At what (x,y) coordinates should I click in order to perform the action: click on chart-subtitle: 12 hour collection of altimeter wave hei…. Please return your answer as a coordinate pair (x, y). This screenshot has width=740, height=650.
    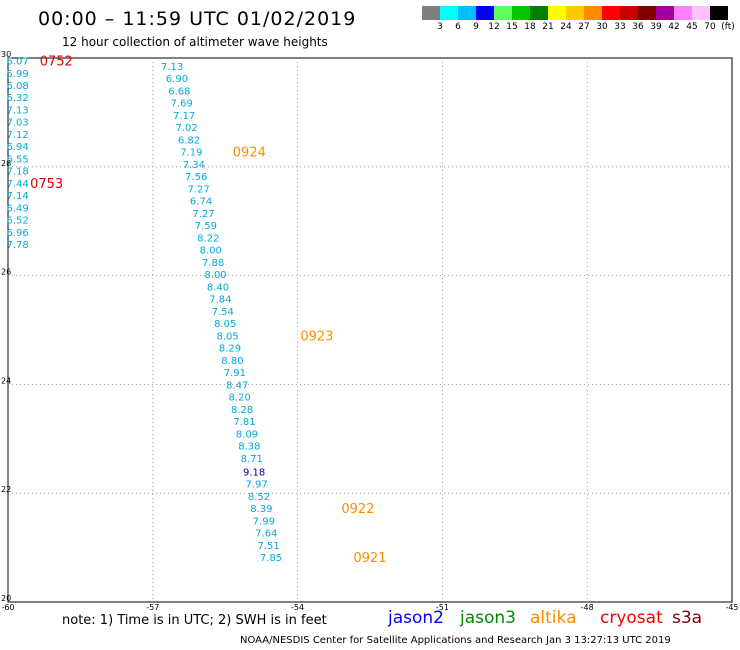
    Looking at the image, I should click on (195, 42).